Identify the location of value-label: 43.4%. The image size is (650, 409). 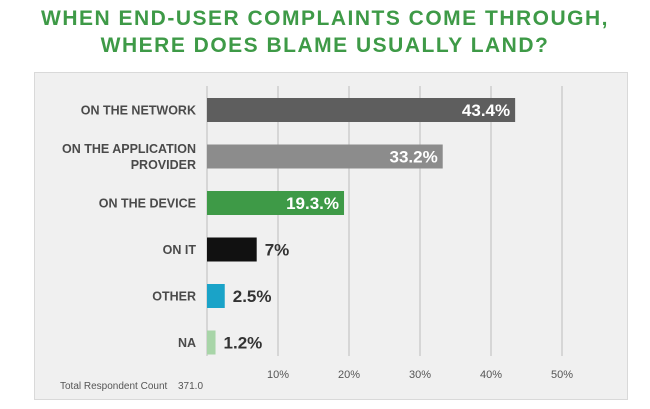
(486, 110).